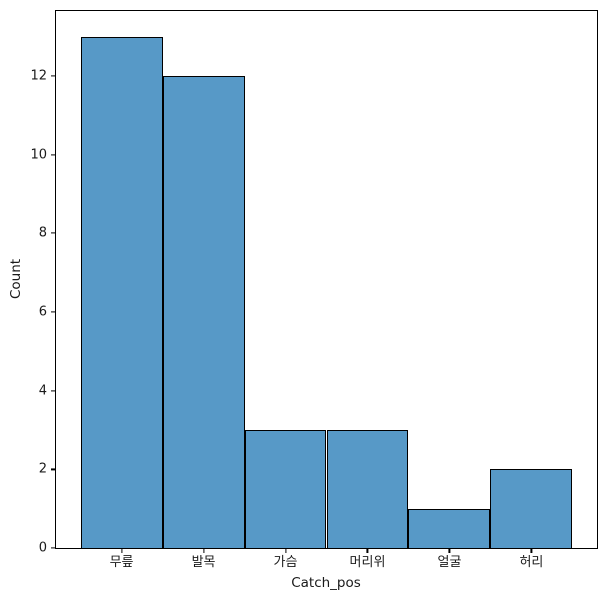 Image resolution: width=607 pixels, height=600 pixels. I want to click on y-tick-label: 12, so click(38, 76).